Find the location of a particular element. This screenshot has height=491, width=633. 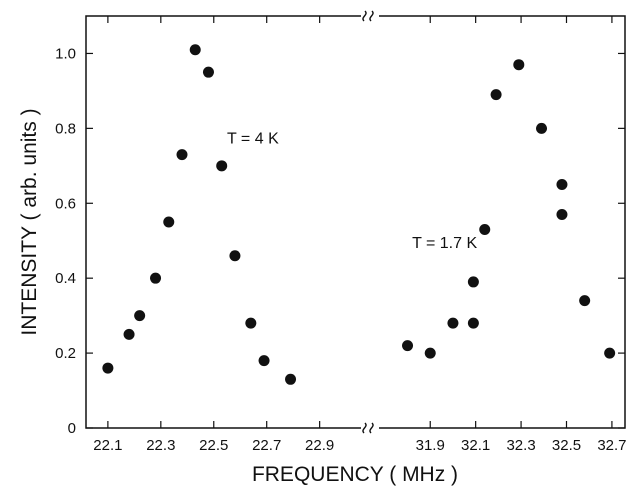

y-tick-label: 0 is located at coordinates (72, 428).